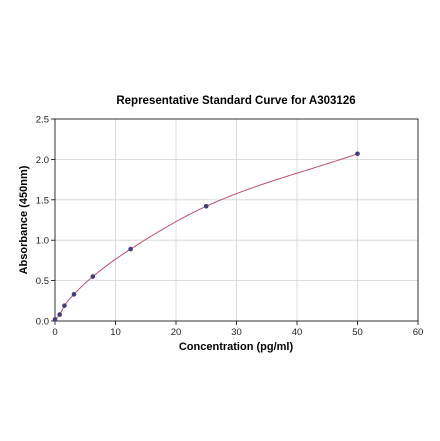  I want to click on y-axis-label: Absorbance (450nm), so click(24, 219).